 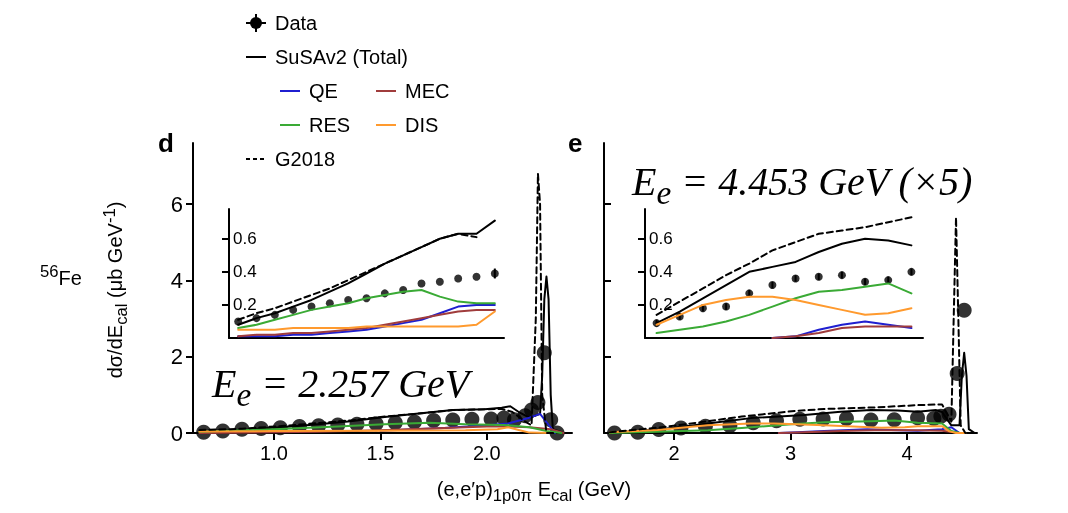 I want to click on x-tick-label: 3, so click(x=790, y=453).